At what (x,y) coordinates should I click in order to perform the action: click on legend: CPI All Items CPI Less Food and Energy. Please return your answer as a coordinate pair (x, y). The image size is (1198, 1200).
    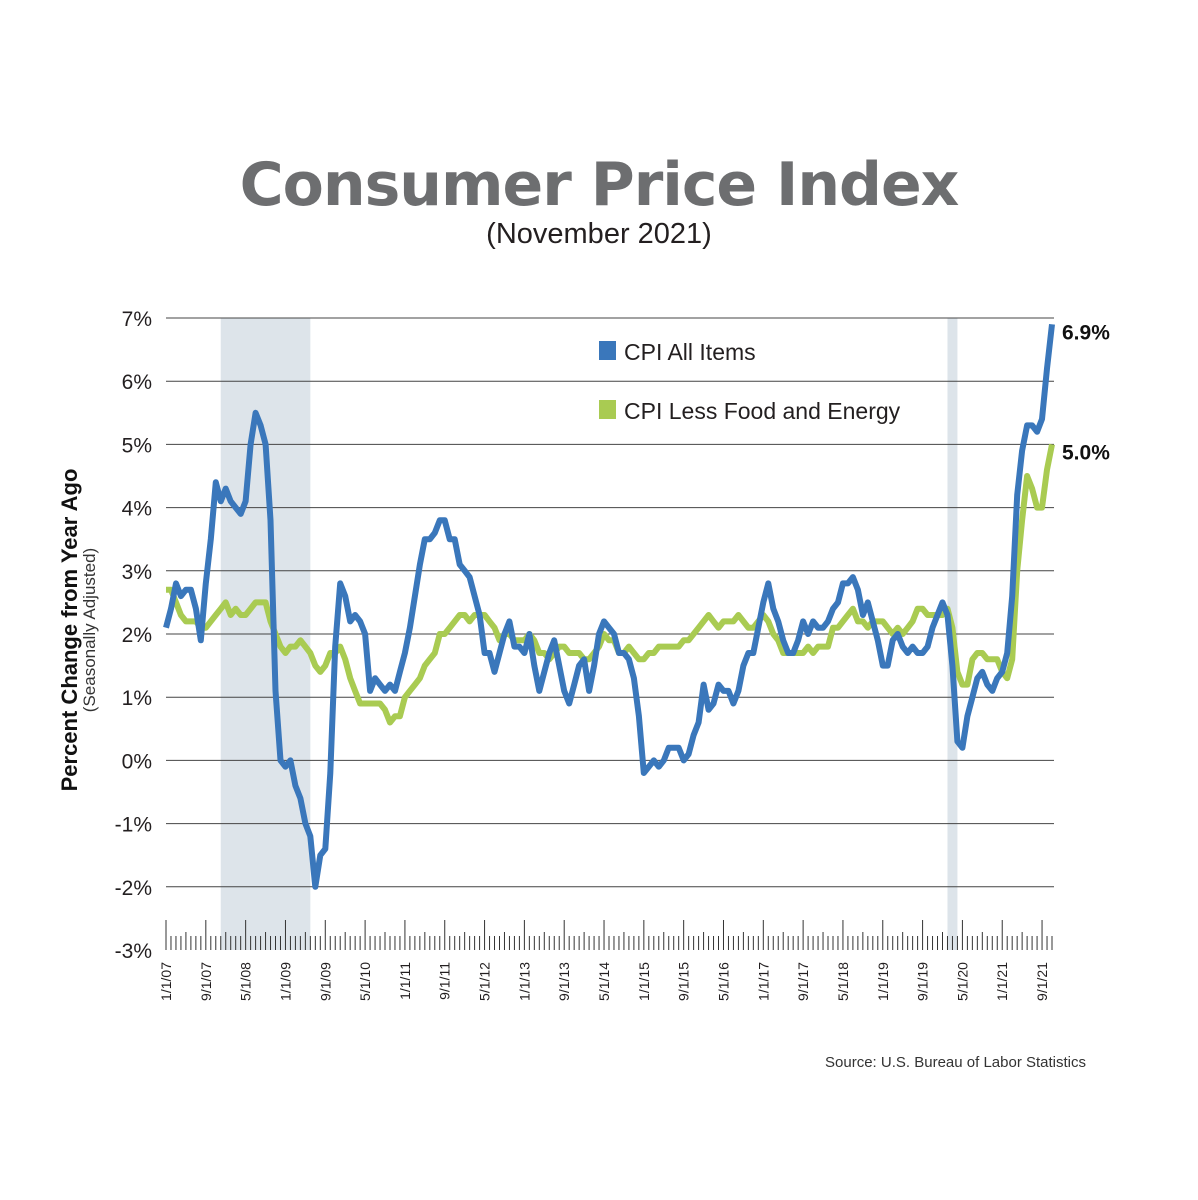
    Looking at the image, I should click on (750, 381).